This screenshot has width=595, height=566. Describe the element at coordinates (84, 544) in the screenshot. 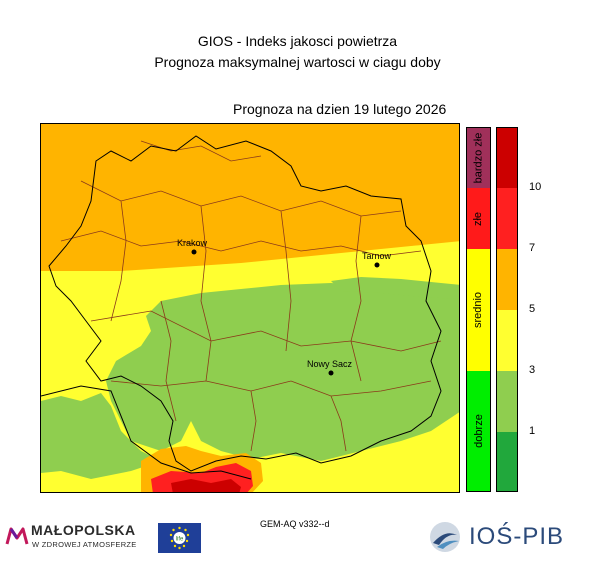

I see `malopolska-tagline: W ZDROWEJ ATMOSFERZE` at that location.